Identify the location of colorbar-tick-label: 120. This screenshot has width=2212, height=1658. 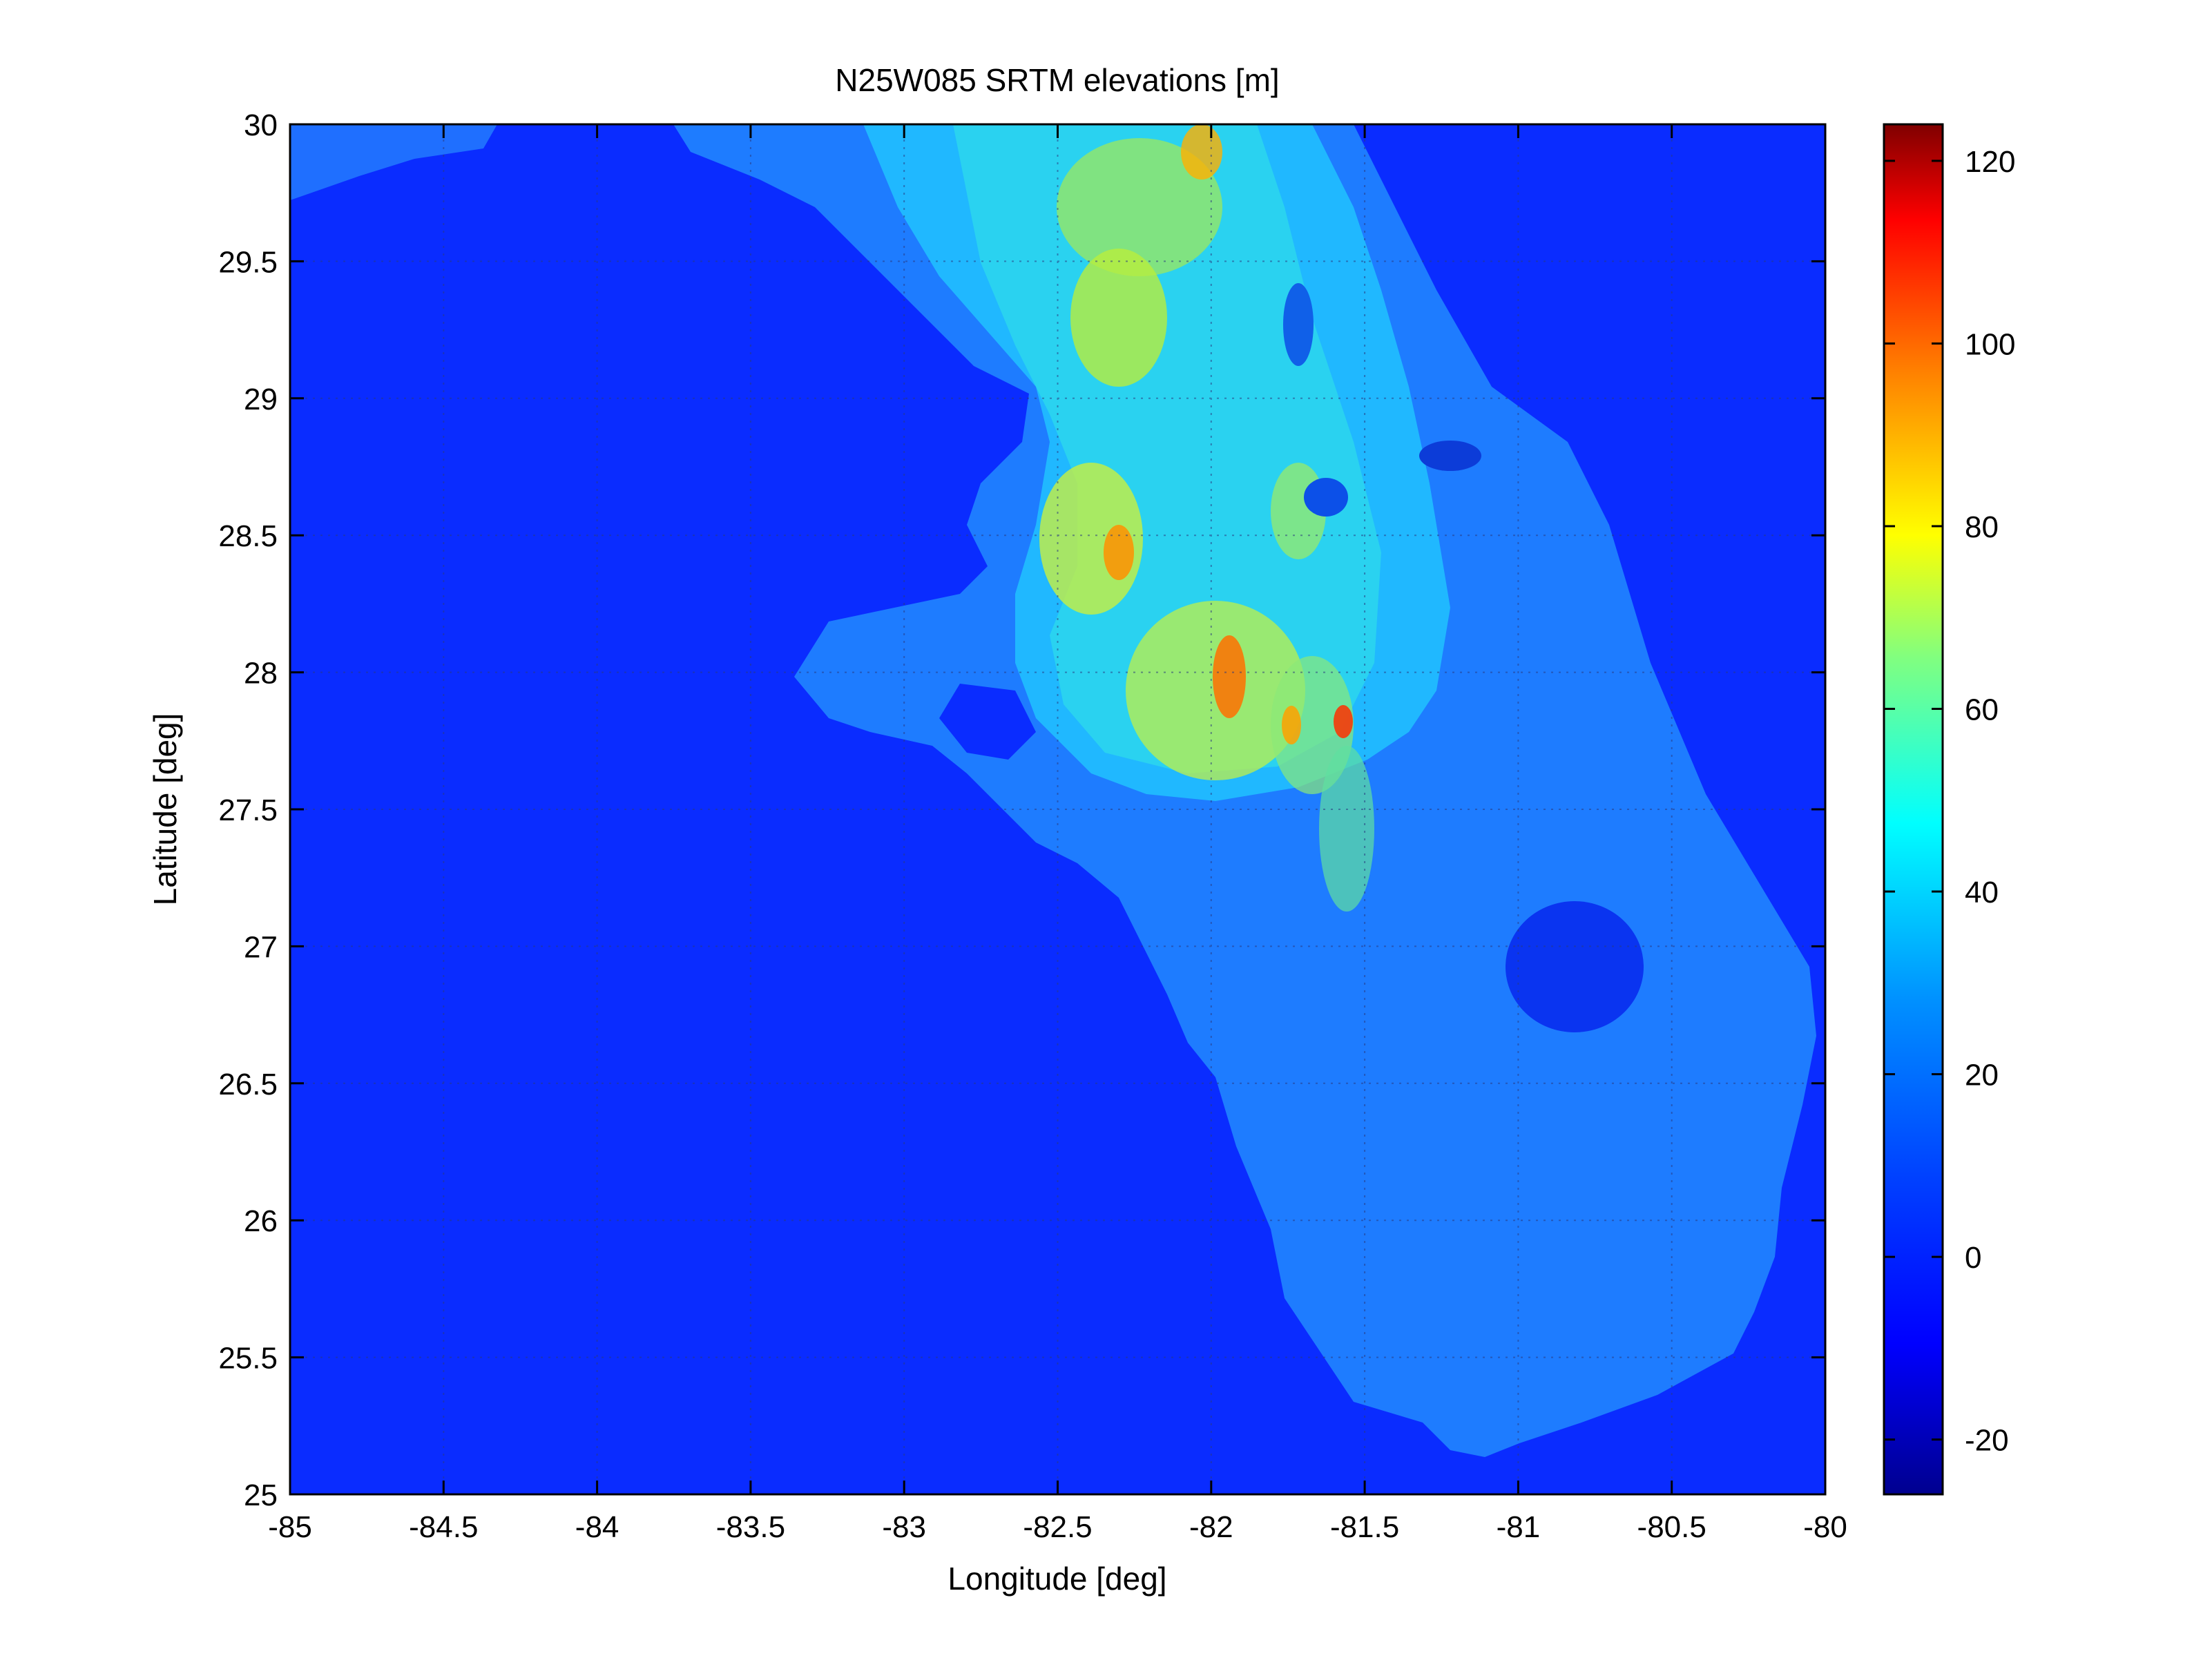
(1990, 162).